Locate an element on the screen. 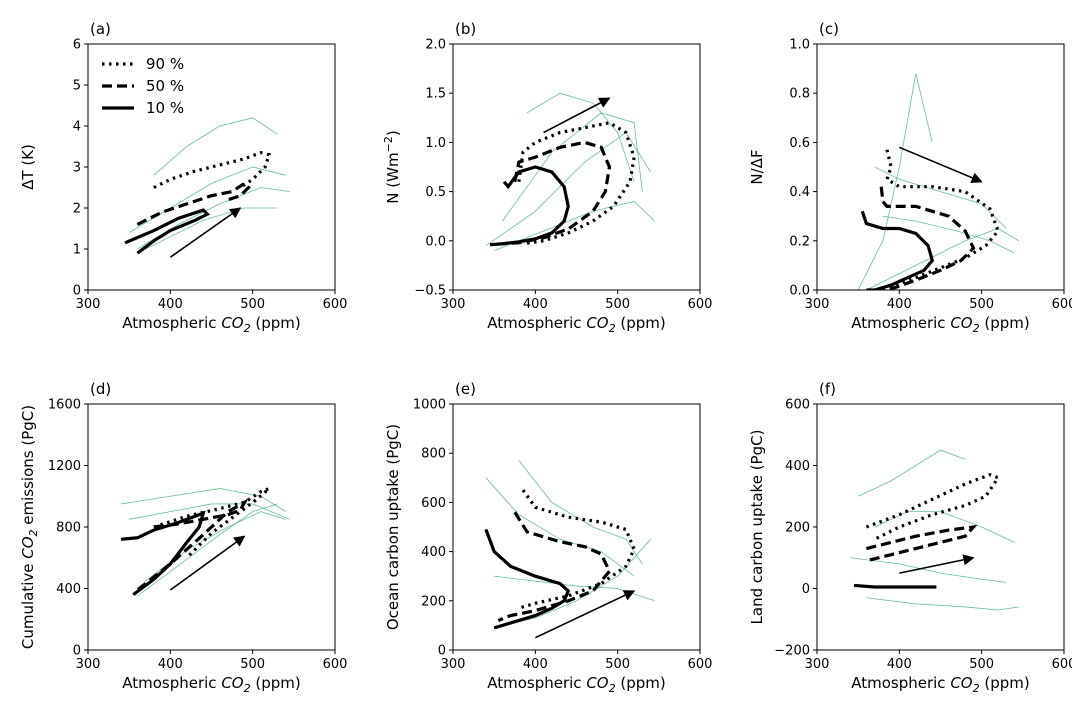 The image size is (1072, 703). y-tick-label: 0.4 is located at coordinates (799, 192).